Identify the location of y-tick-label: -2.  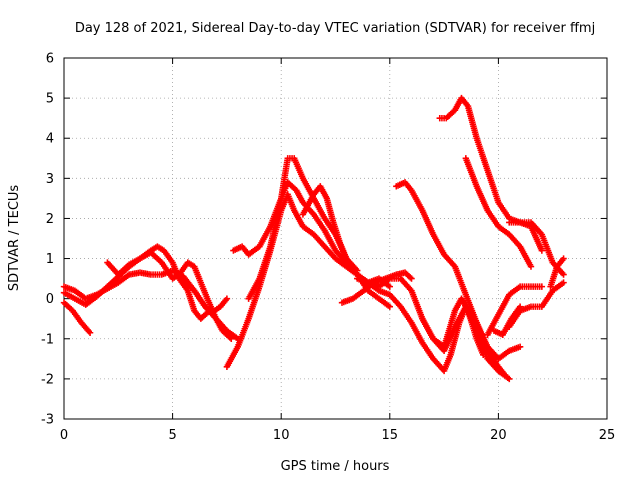
(47, 379).